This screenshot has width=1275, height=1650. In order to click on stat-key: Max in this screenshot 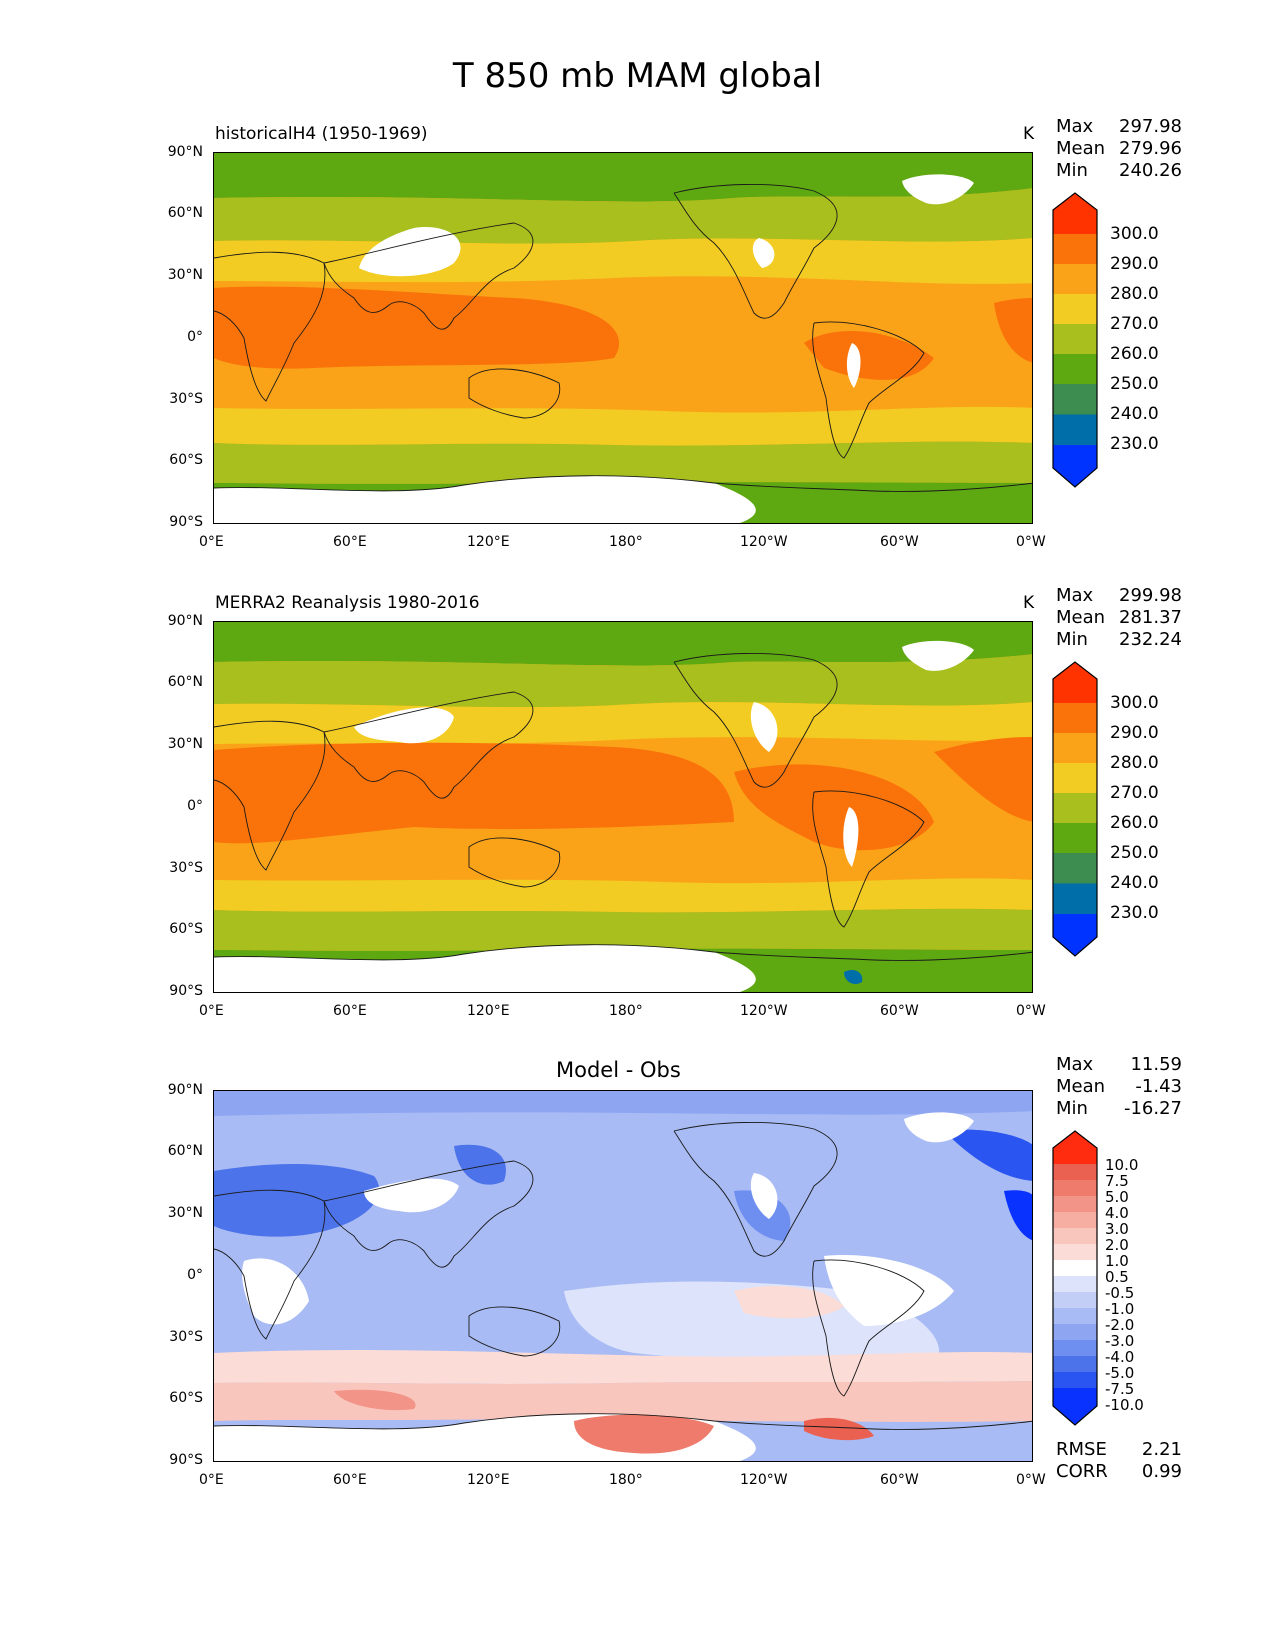, I will do `click(1075, 126)`.